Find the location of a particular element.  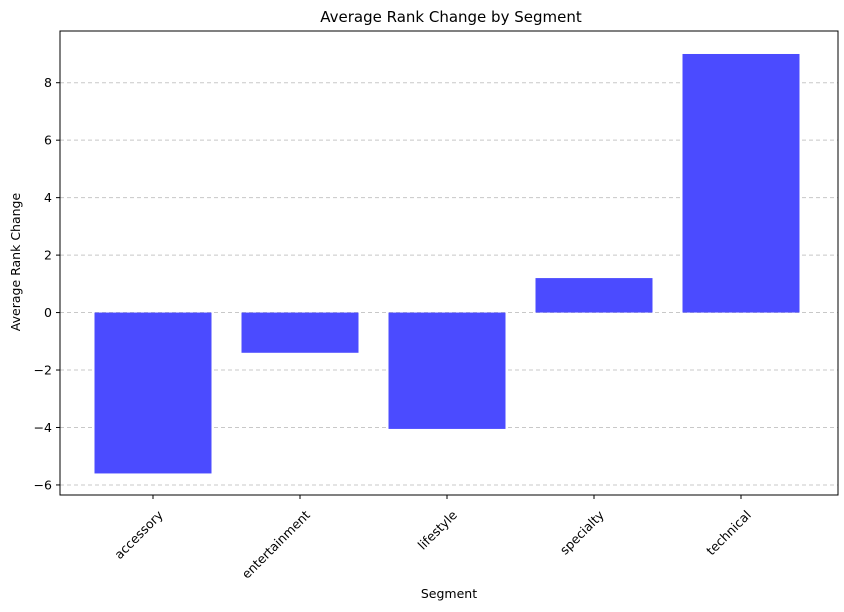

x-tick-label: accessory is located at coordinates (138, 534).